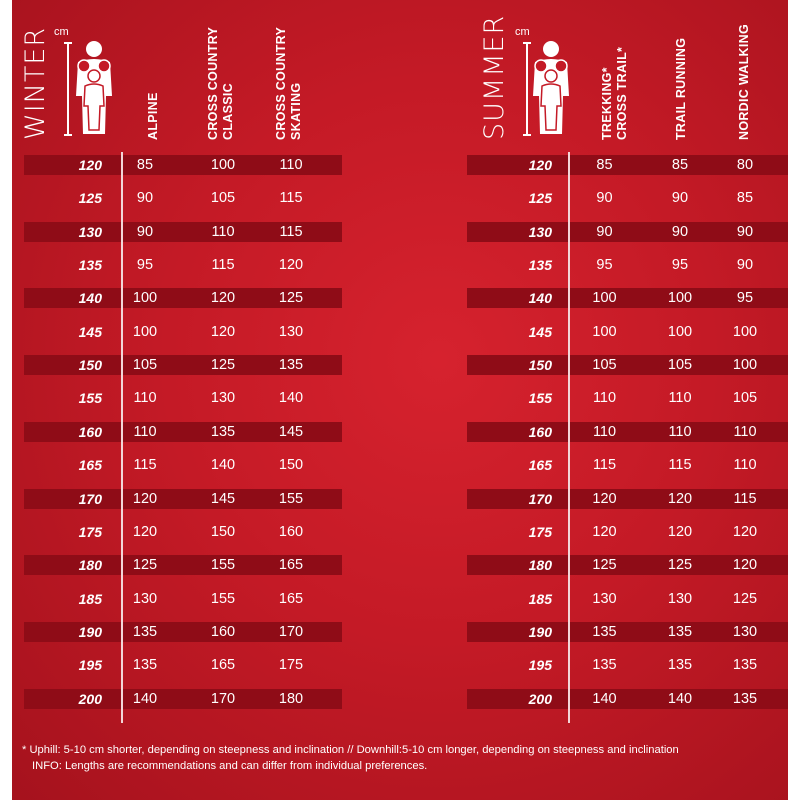 This screenshot has height=800, width=800. Describe the element at coordinates (627, 231) in the screenshot. I see `summer-row-stripe` at that location.